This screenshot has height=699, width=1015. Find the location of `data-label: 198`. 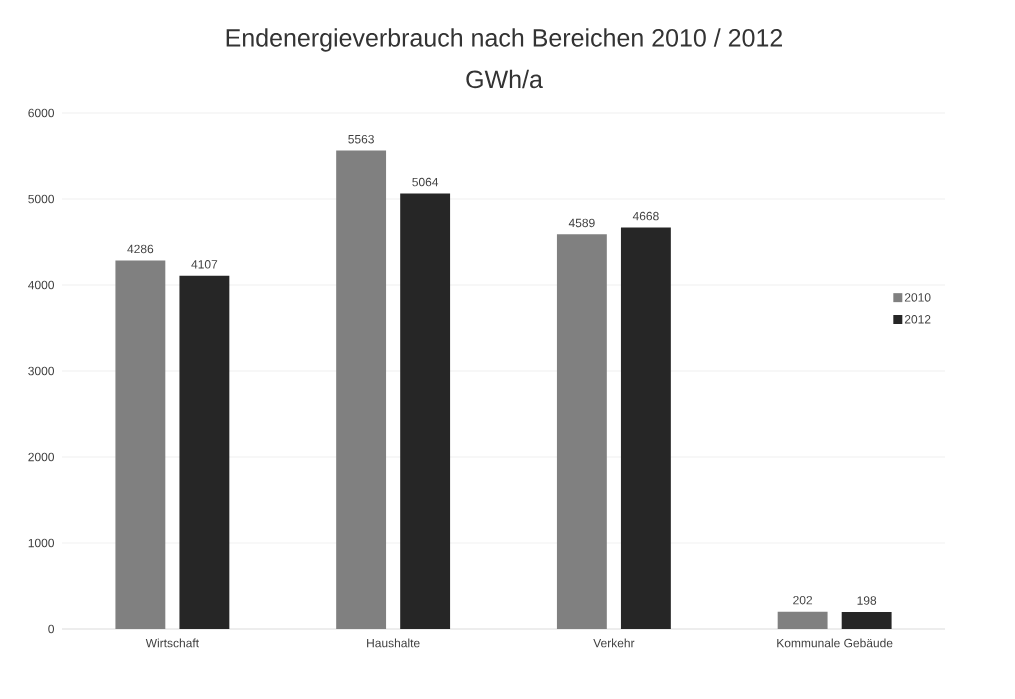

data-label: 198 is located at coordinates (867, 600).